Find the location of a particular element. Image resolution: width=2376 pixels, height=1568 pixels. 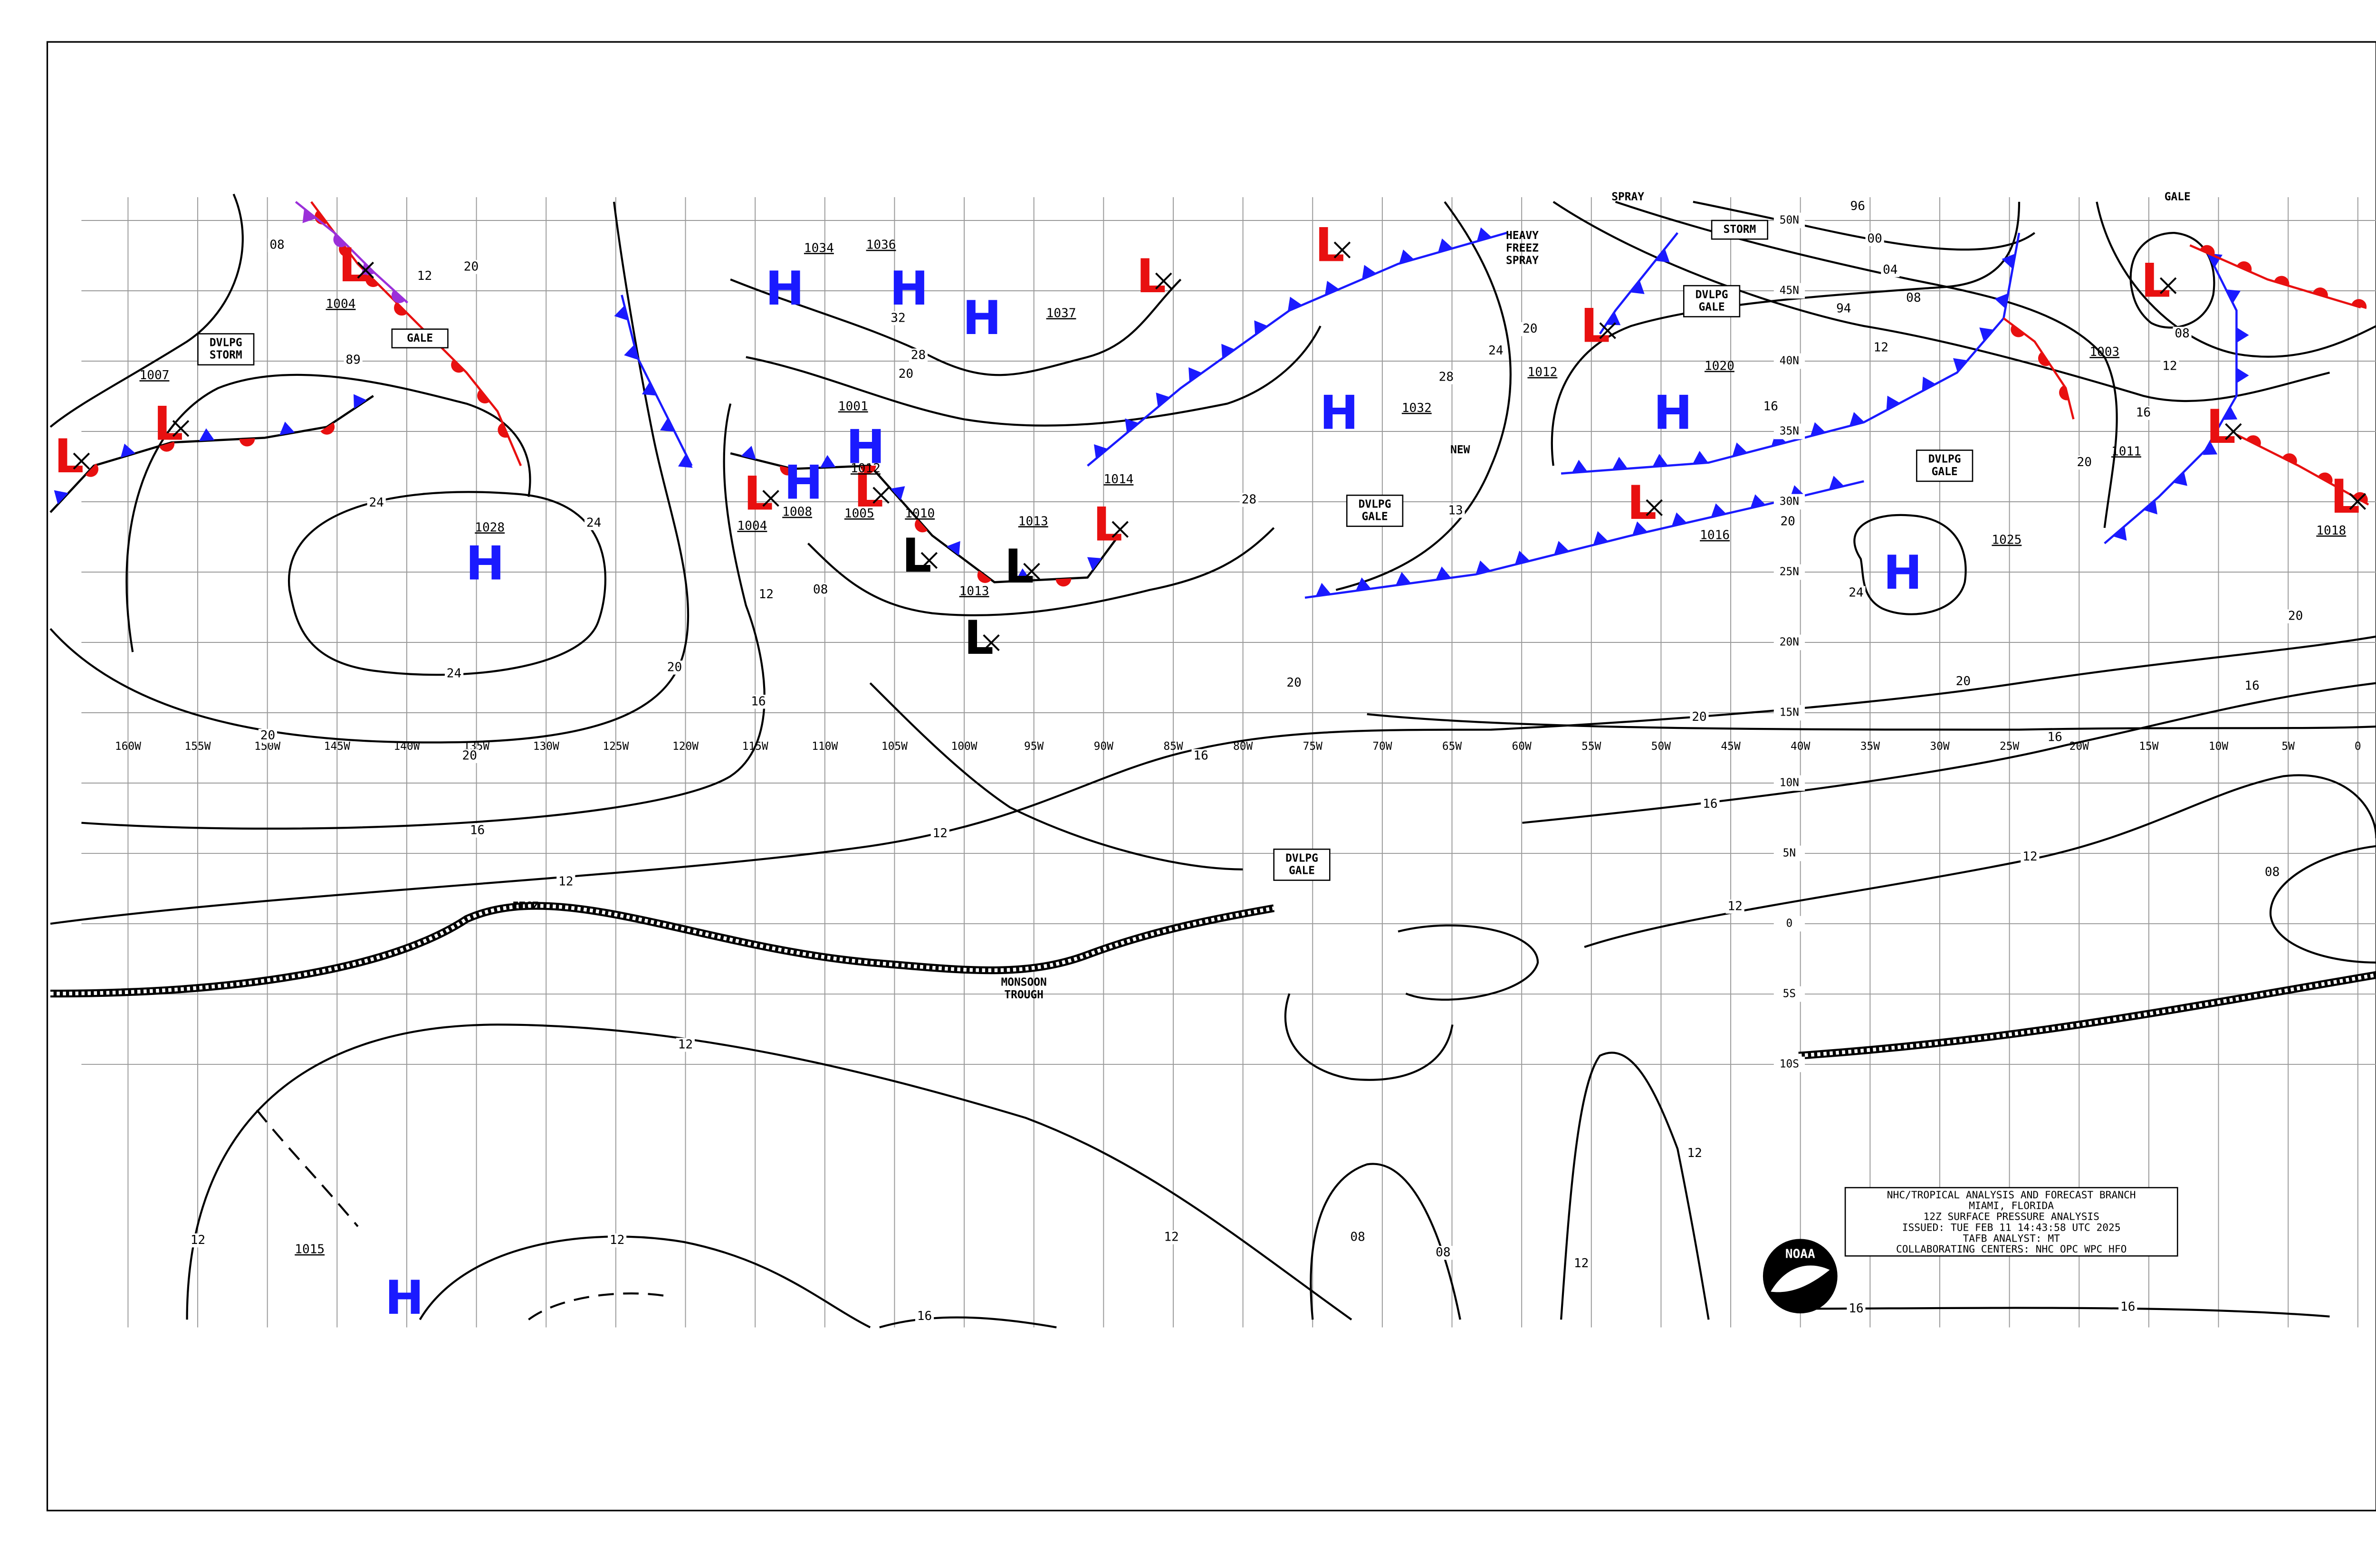

isobar-label: 20 is located at coordinates (906, 374).